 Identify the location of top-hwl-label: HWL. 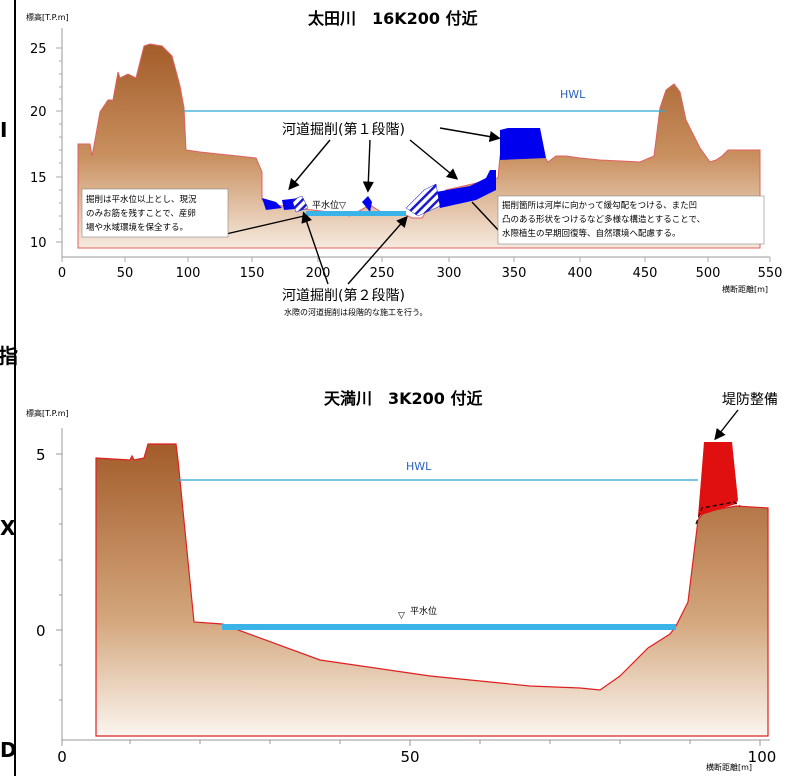
(573, 94).